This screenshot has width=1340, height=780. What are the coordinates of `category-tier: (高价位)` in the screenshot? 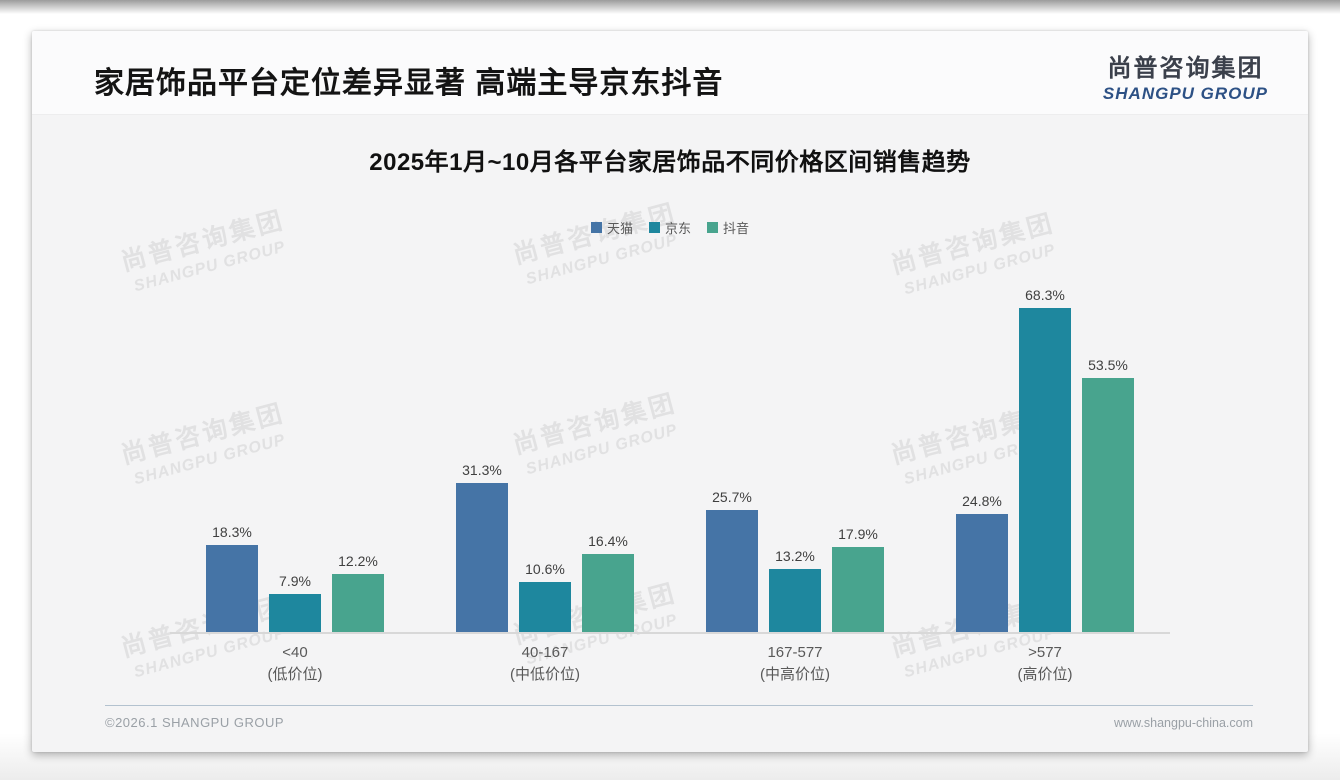 It's located at (1045, 674).